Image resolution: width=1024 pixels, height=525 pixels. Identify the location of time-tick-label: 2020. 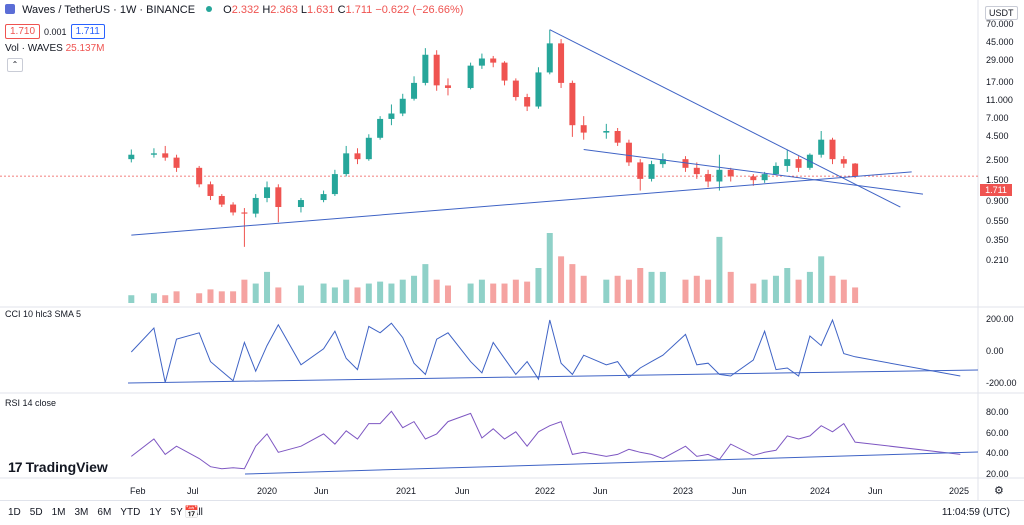
(267, 491).